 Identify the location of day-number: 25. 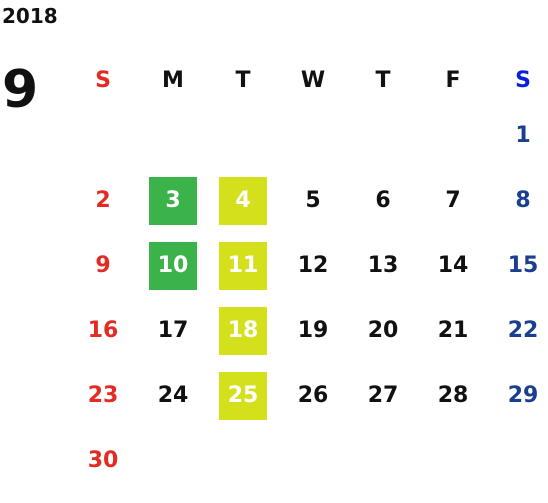
(243, 395).